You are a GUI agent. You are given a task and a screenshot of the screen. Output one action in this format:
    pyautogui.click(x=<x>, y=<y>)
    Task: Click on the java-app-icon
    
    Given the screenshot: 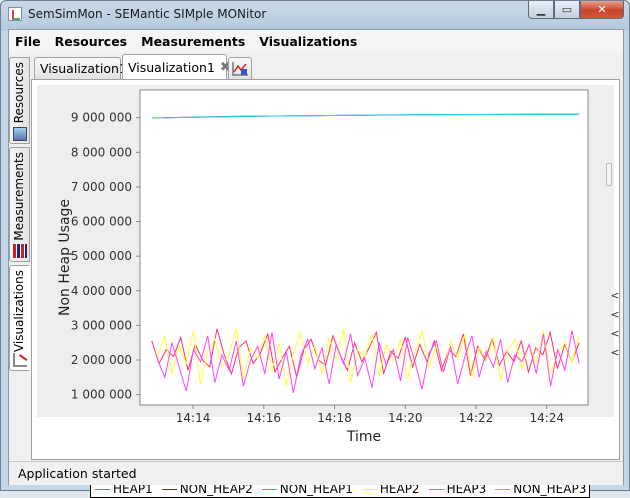 What is the action you would take?
    pyautogui.click(x=15, y=14)
    